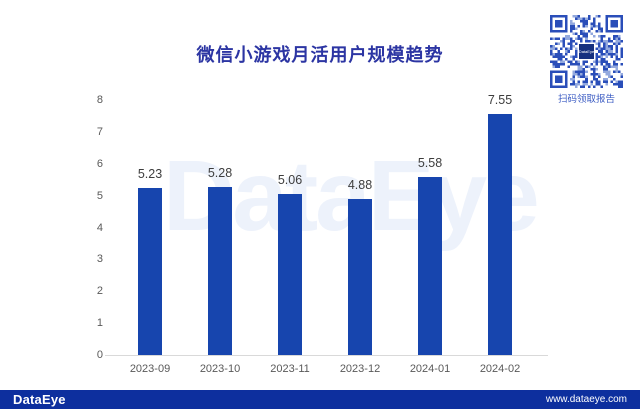 This screenshot has height=409, width=640. Describe the element at coordinates (99, 100) in the screenshot. I see `y-axis-tick-label: 8` at that location.